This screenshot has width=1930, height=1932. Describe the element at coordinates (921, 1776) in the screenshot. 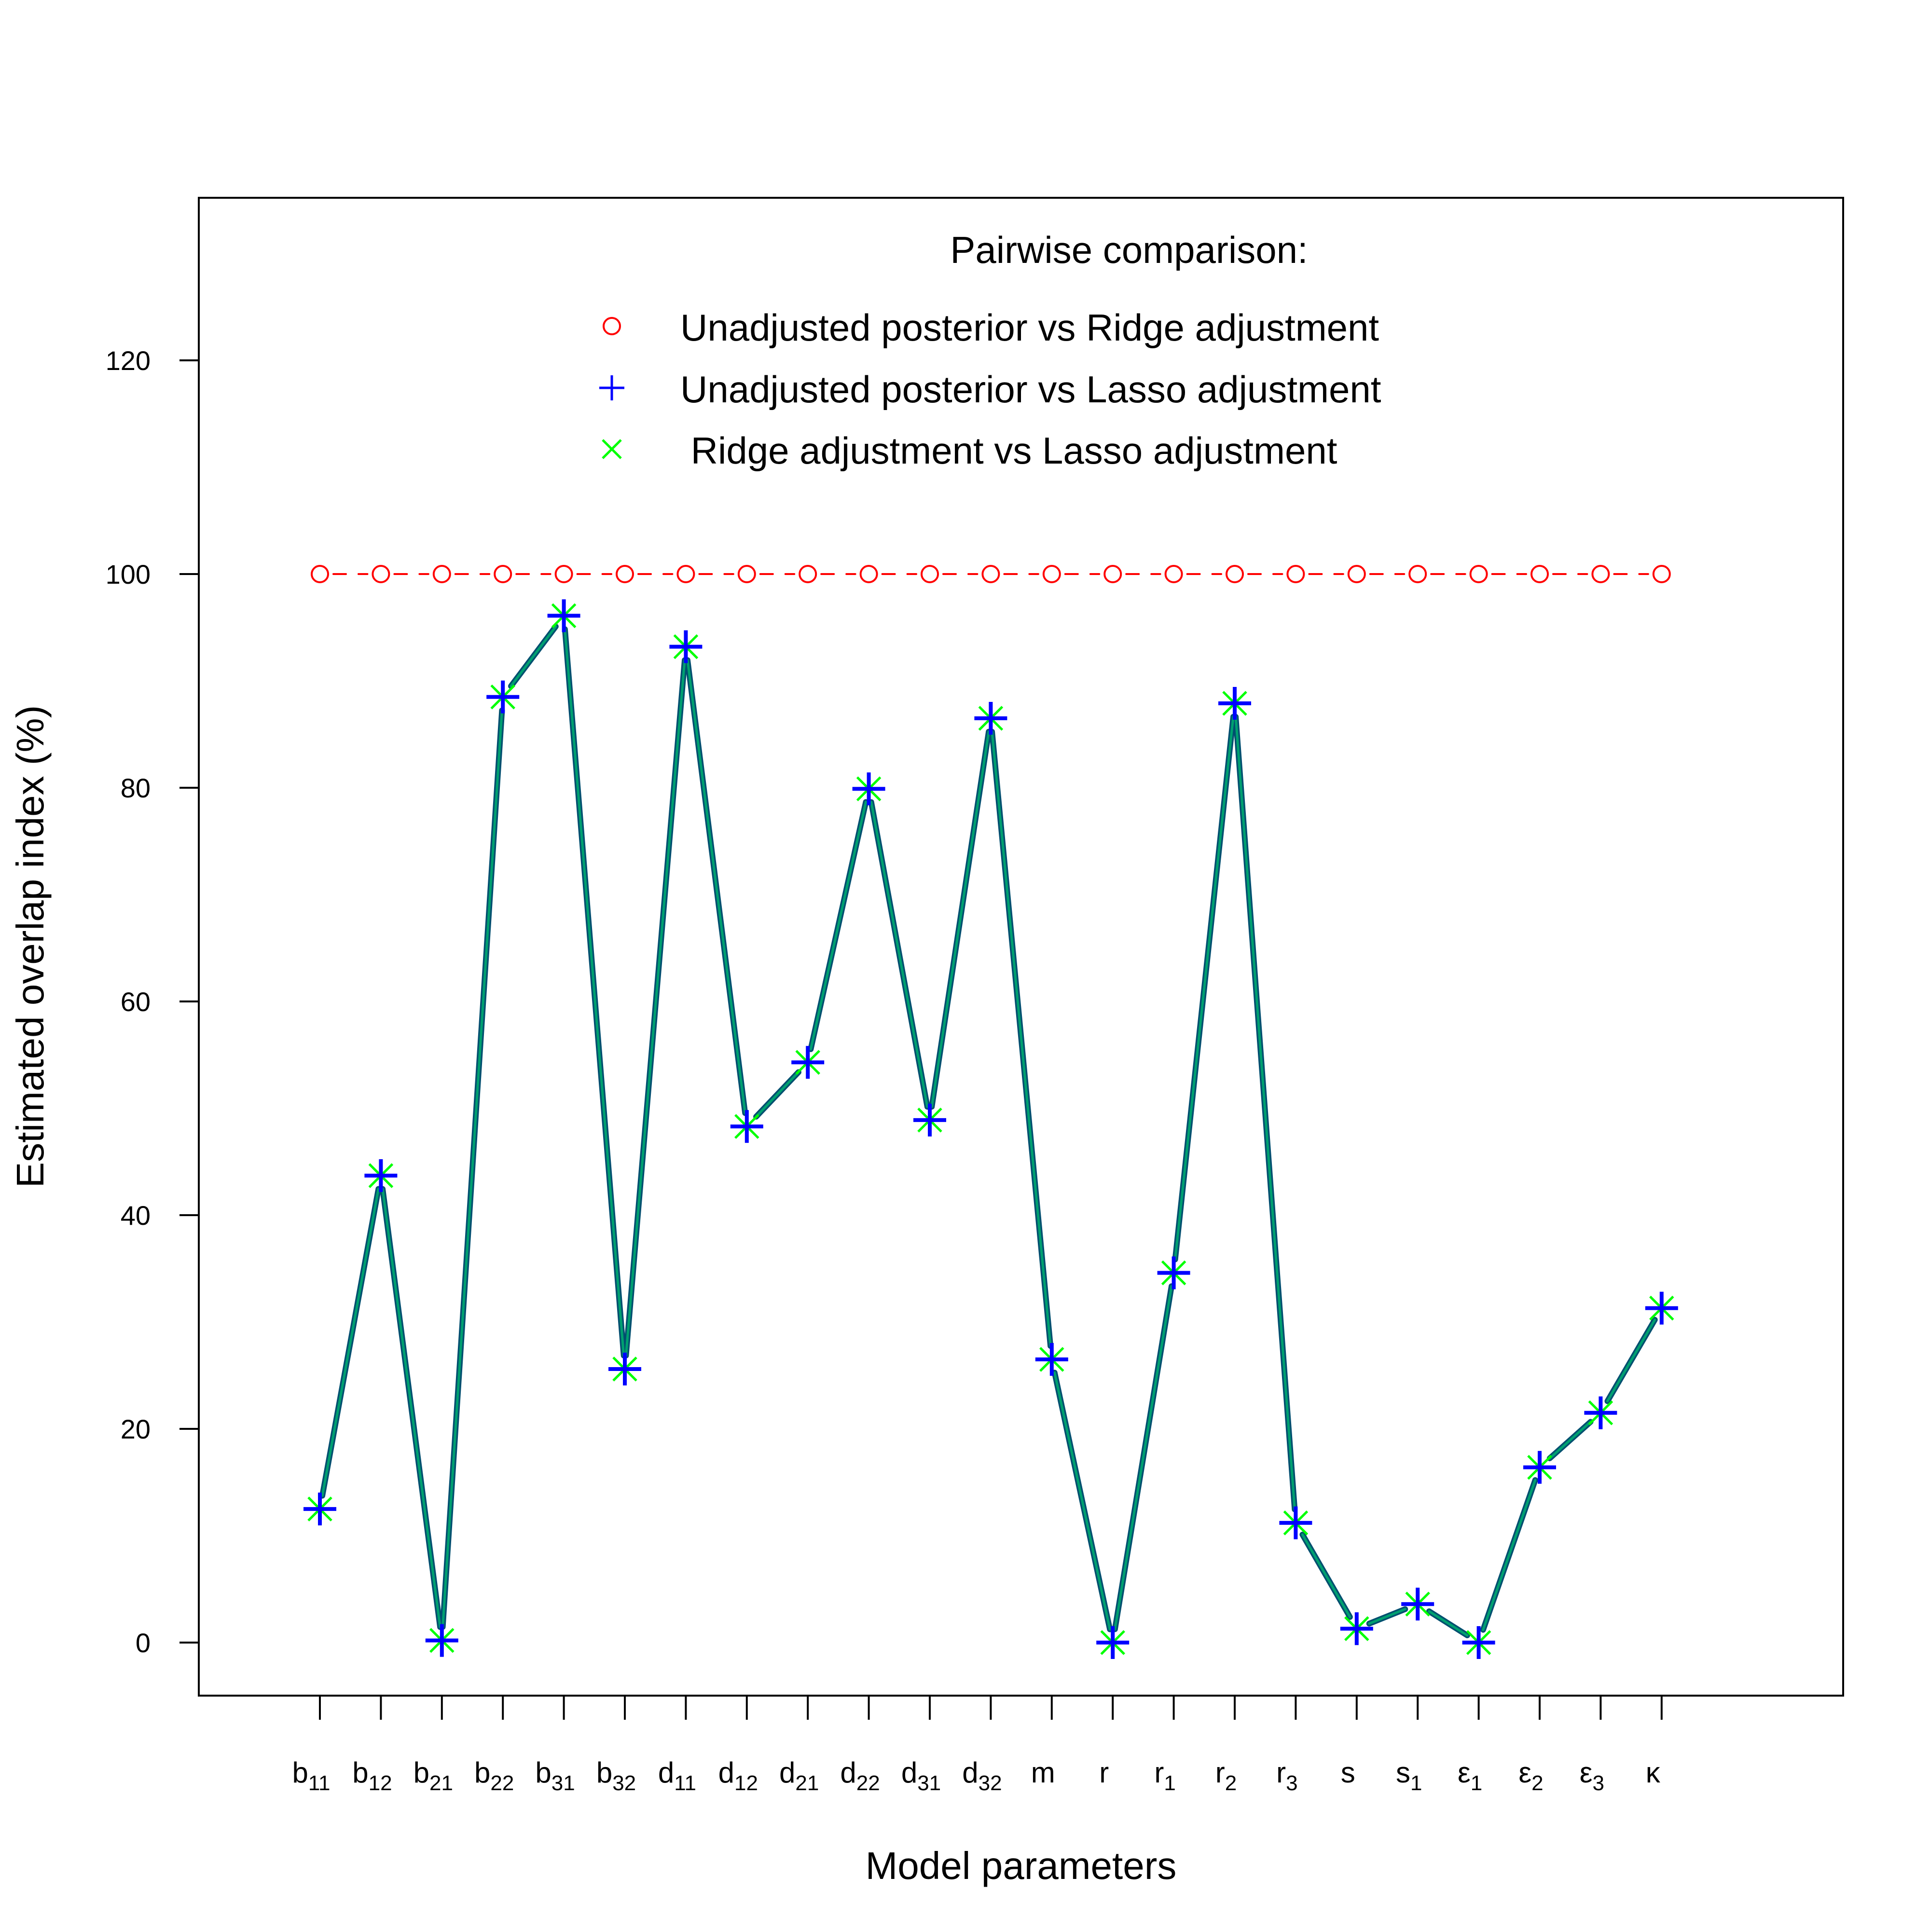

I see `x-tick-label: d31` at that location.